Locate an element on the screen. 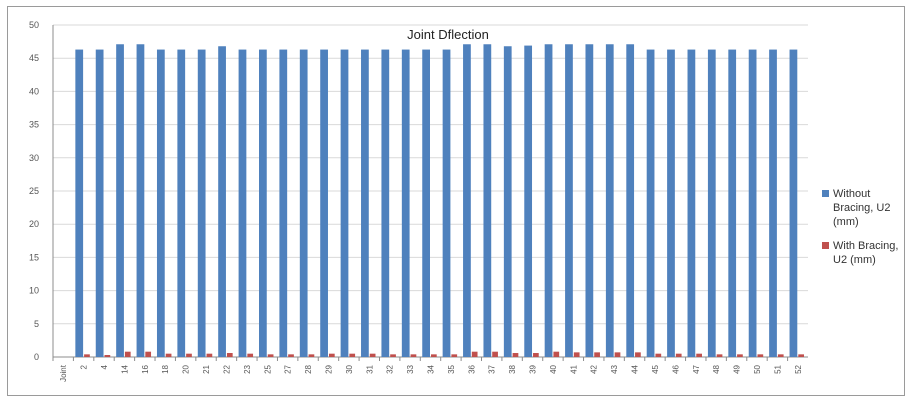 The image size is (908, 404). x-tick-label: 25 is located at coordinates (267, 368).